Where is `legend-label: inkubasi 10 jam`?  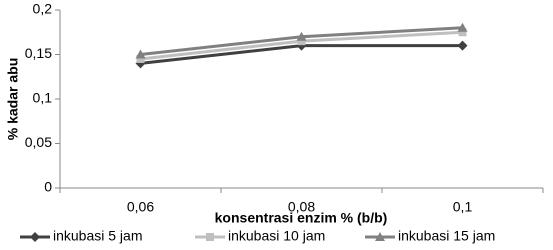 legend-label: inkubasi 10 jam is located at coordinates (276, 236).